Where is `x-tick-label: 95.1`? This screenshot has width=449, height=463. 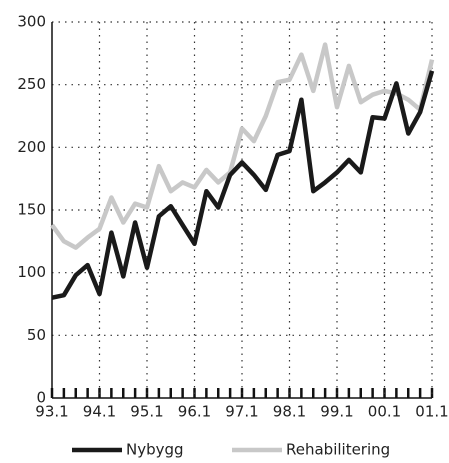 x-tick-label: 95.1 is located at coordinates (146, 412).